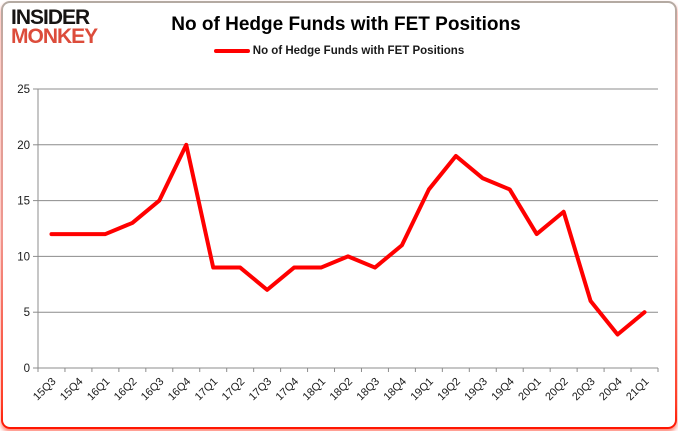  Describe the element at coordinates (23, 202) in the screenshot. I see `y-axis-tick-label: 15` at that location.